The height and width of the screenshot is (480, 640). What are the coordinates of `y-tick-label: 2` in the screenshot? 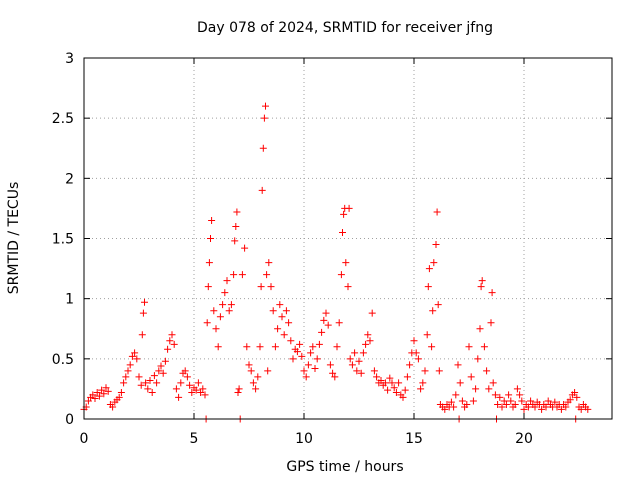 It's located at (69, 179).